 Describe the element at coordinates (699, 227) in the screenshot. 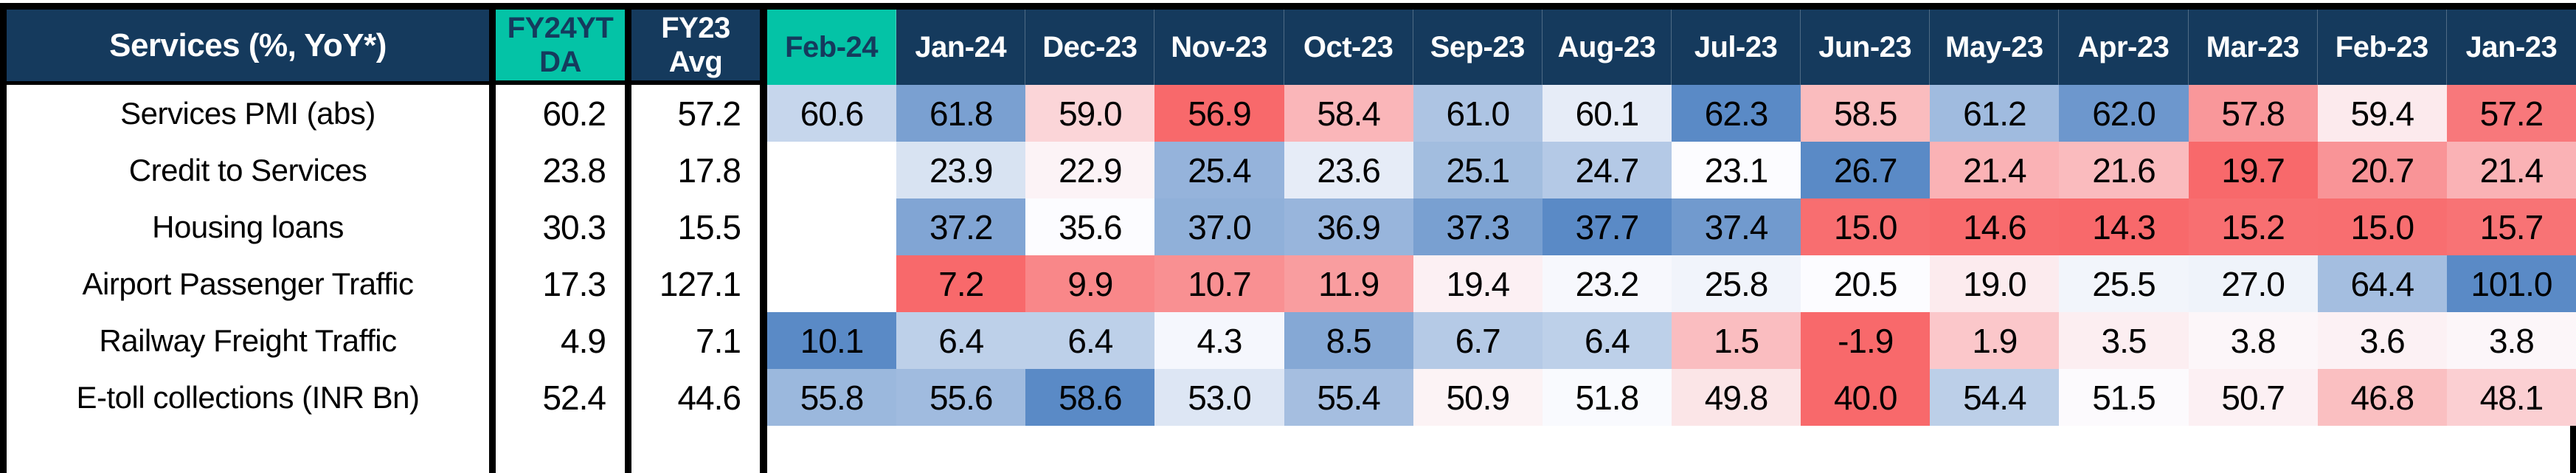

I see `stat-cell-fy23avg: 15.5` at that location.